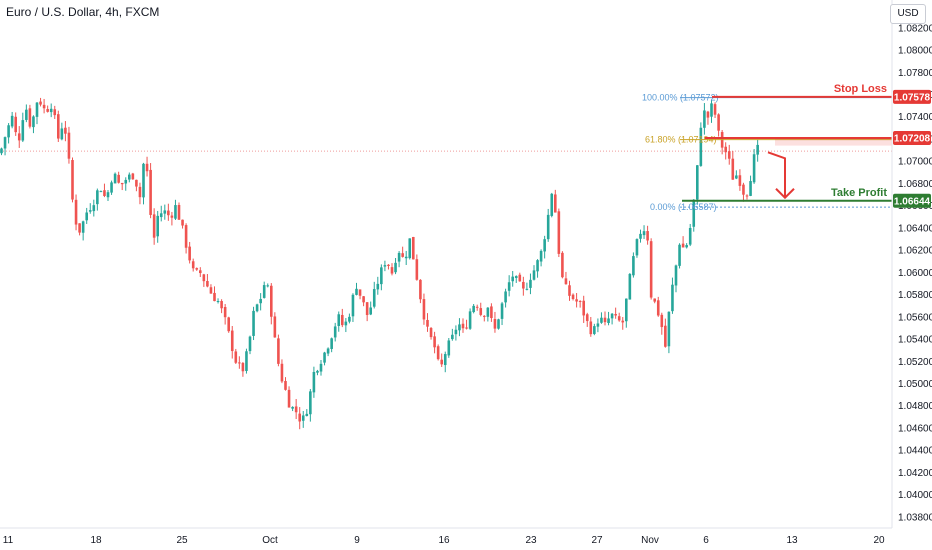 The width and height of the screenshot is (932, 550). I want to click on fib-label: 100.00% (1.07572), so click(680, 98).